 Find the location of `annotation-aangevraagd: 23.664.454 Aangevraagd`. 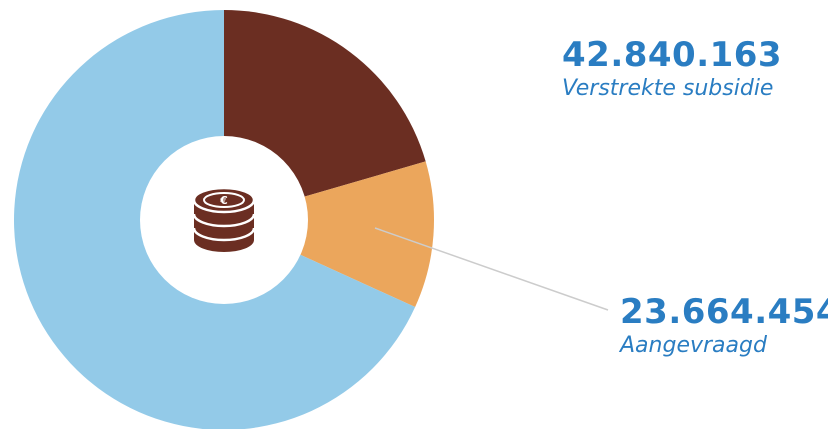

annotation-aangevraagd: 23.664.454 Aangevraagd is located at coordinates (724, 327).